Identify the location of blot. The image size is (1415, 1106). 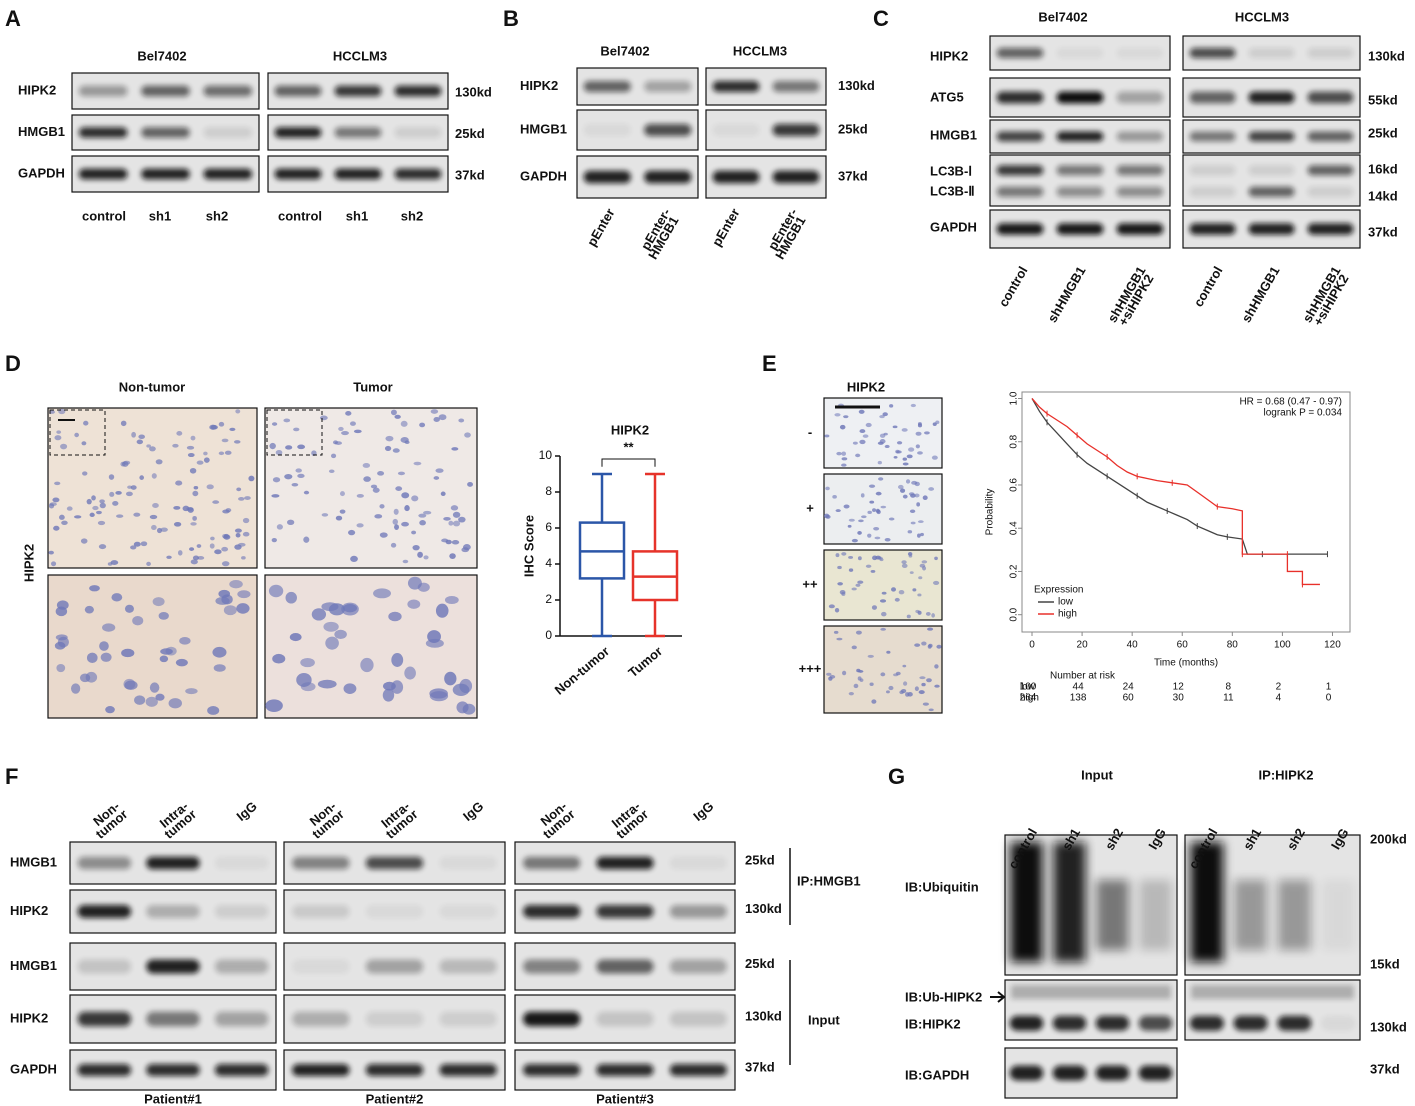
(1271, 180).